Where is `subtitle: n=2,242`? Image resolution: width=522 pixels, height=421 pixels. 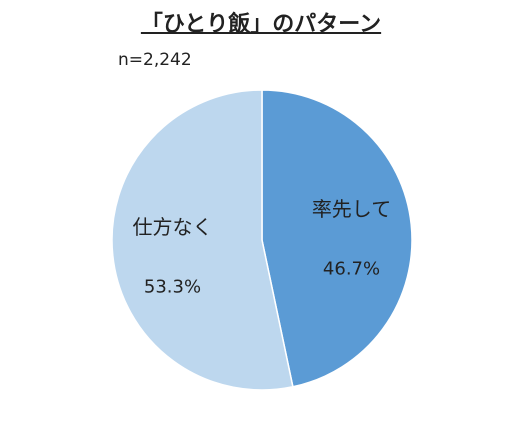 subtitle: n=2,242 is located at coordinates (155, 60).